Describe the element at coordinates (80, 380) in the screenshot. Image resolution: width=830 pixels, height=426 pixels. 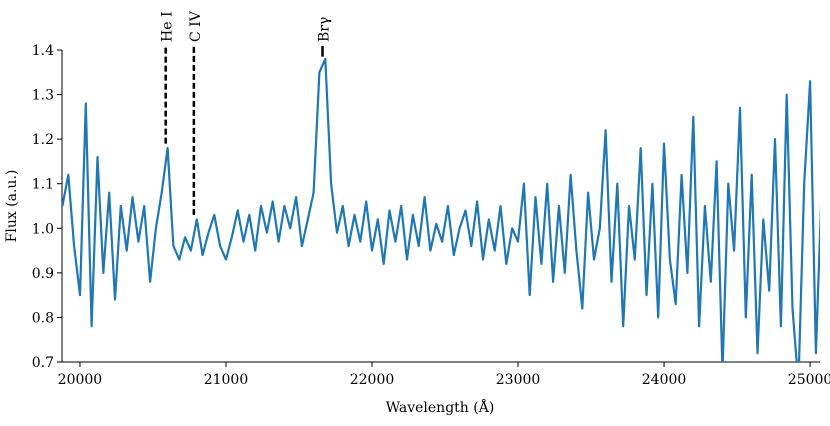
I see `x-tick-label: 20000` at that location.